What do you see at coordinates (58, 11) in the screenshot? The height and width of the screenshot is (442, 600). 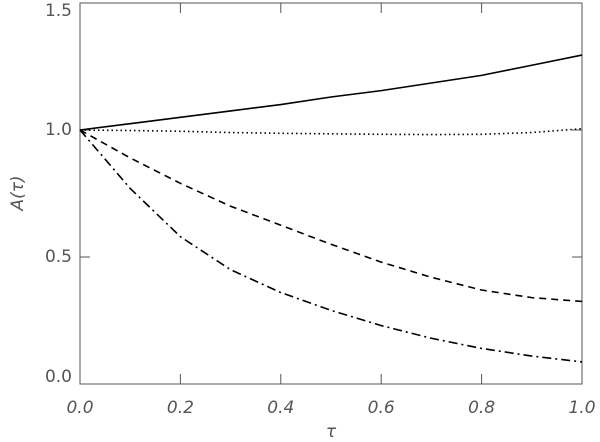 I see `y-tick-label: 1.5` at bounding box center [58, 11].